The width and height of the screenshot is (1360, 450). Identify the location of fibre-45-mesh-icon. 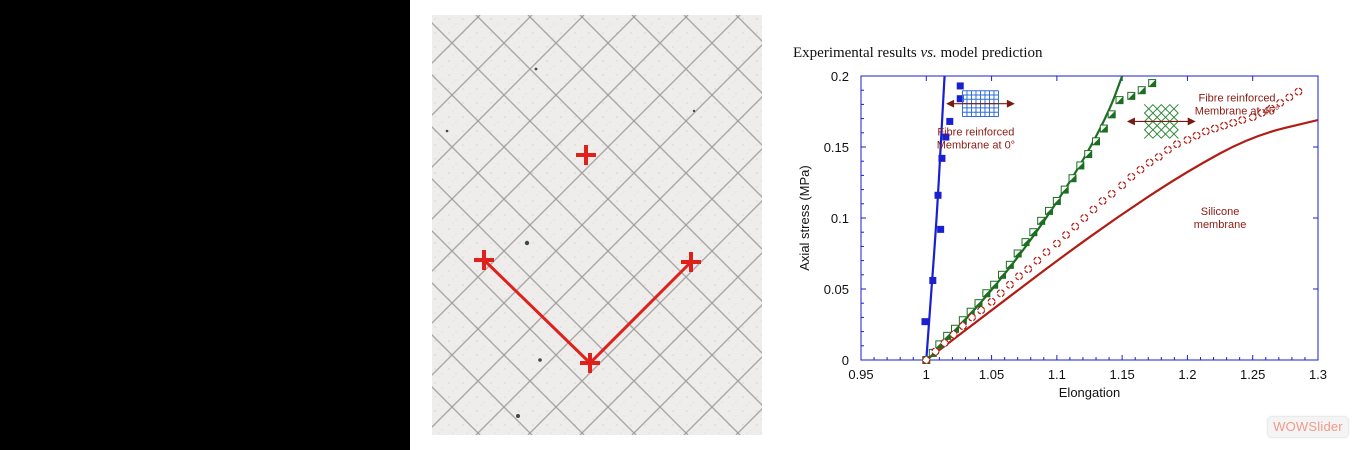
(1161, 121).